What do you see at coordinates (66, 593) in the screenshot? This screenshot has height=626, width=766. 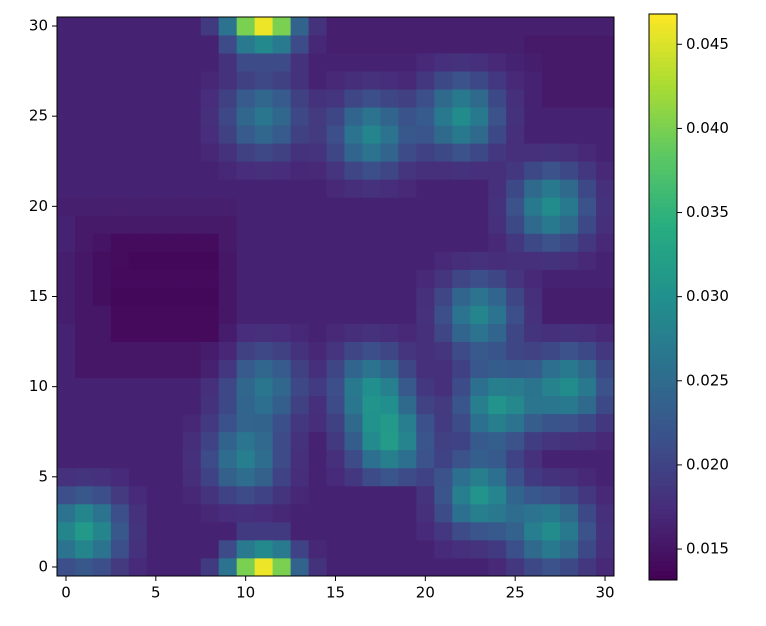 I see `x-tick-label: 0` at bounding box center [66, 593].